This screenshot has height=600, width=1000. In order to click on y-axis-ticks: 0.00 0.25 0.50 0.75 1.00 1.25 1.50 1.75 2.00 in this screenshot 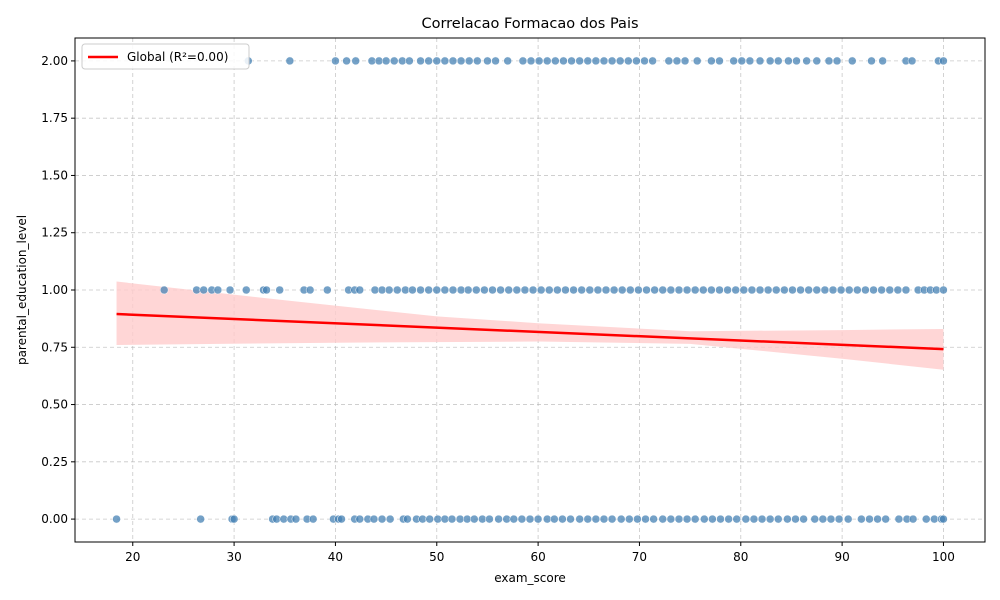, I will do `click(58, 290)`.